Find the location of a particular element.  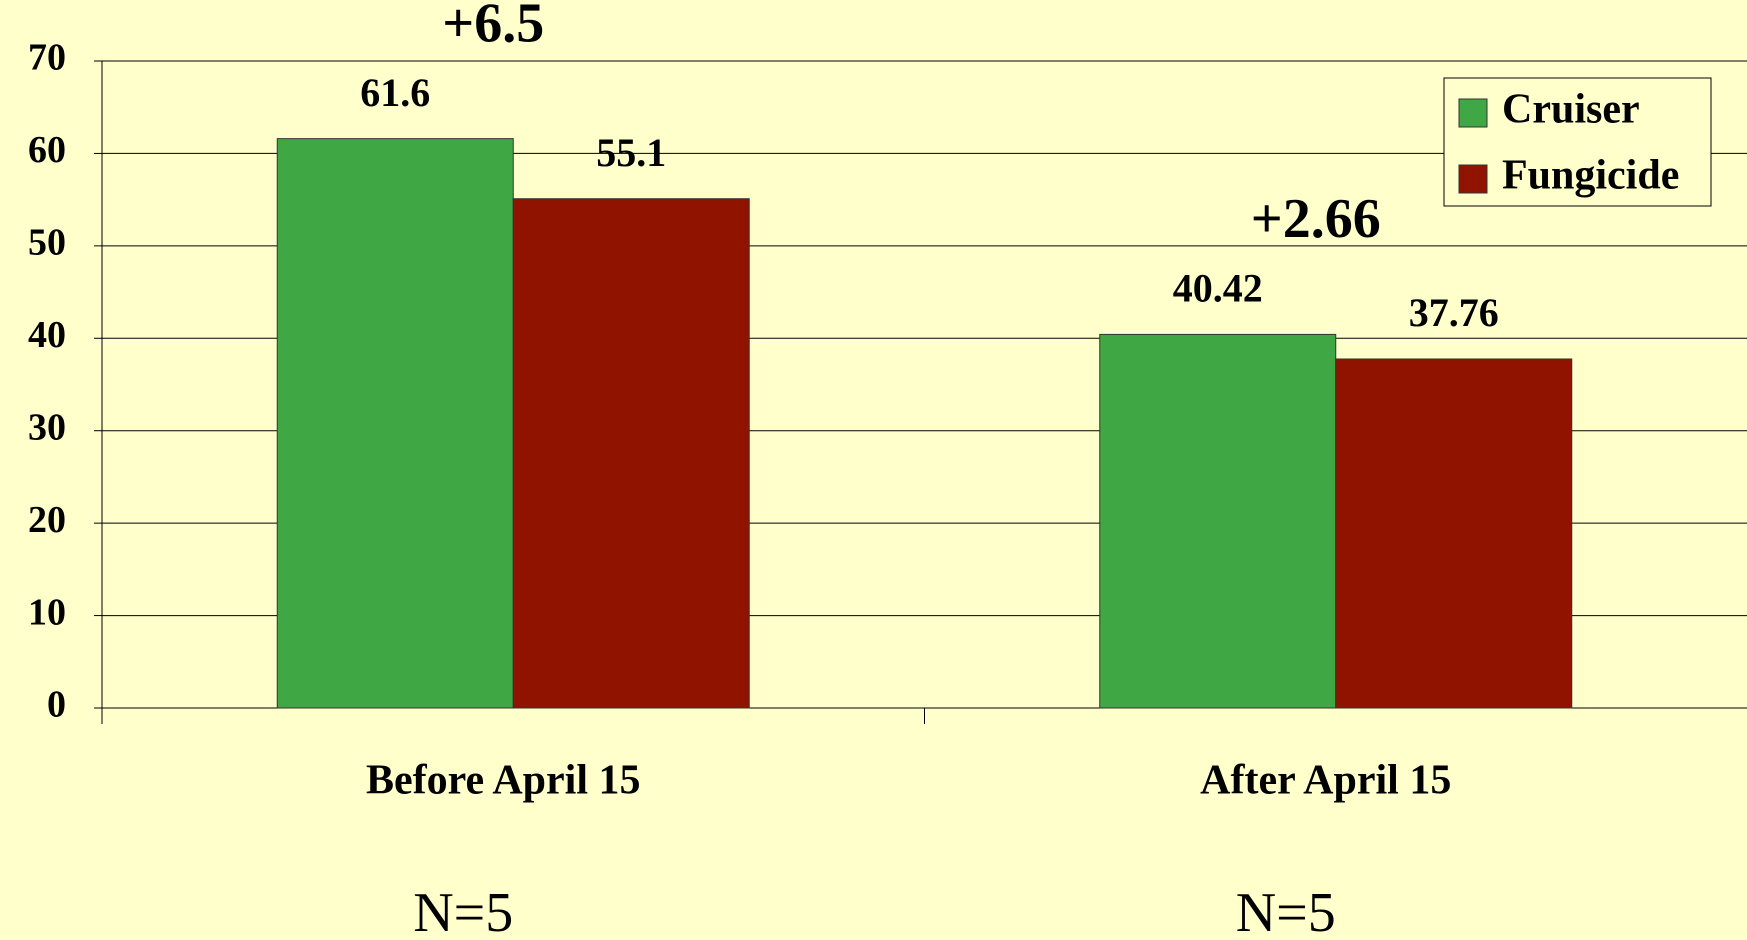

x-tick-label: Before April 15 is located at coordinates (503, 781).